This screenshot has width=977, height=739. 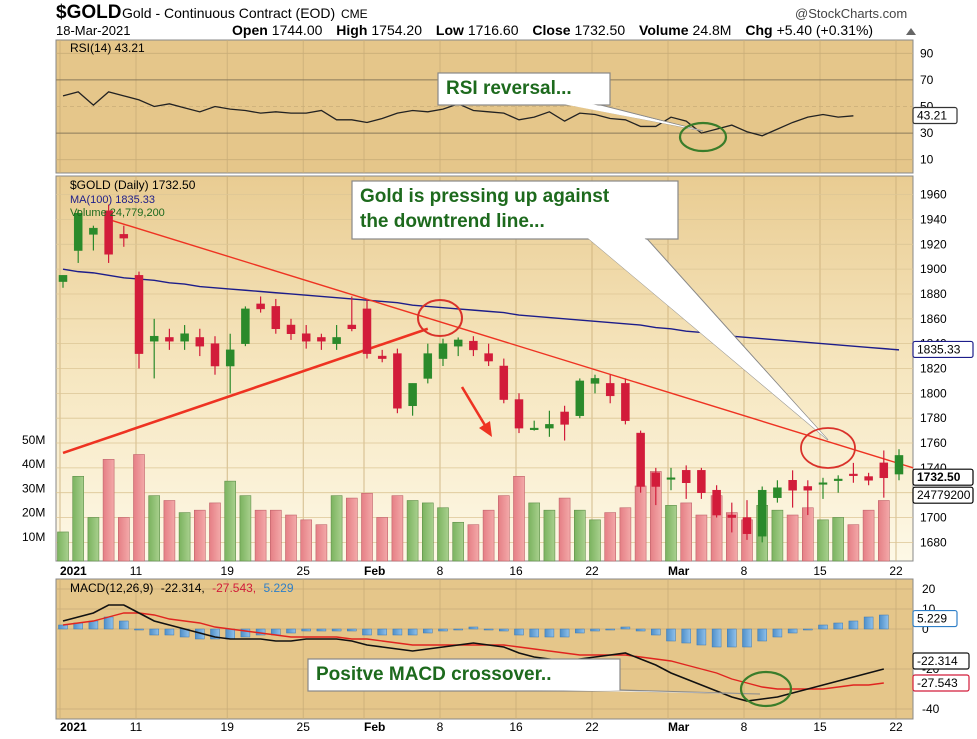 I want to click on macd-legend: MACD(12,26,9) -22.314, -27.543, 5.229, so click(x=182, y=588).